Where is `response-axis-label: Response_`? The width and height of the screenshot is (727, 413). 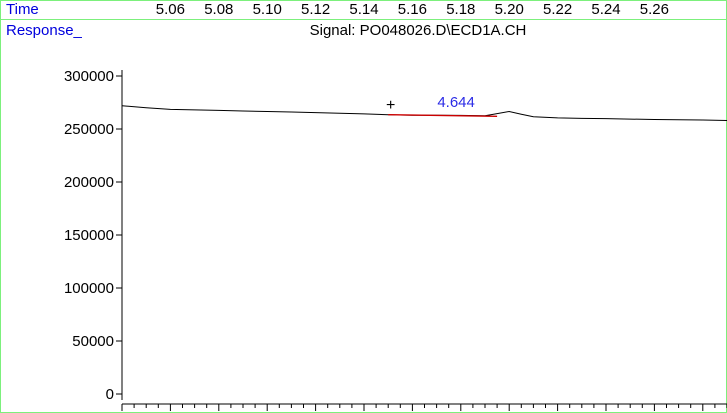 response-axis-label: Response_ is located at coordinates (44, 30).